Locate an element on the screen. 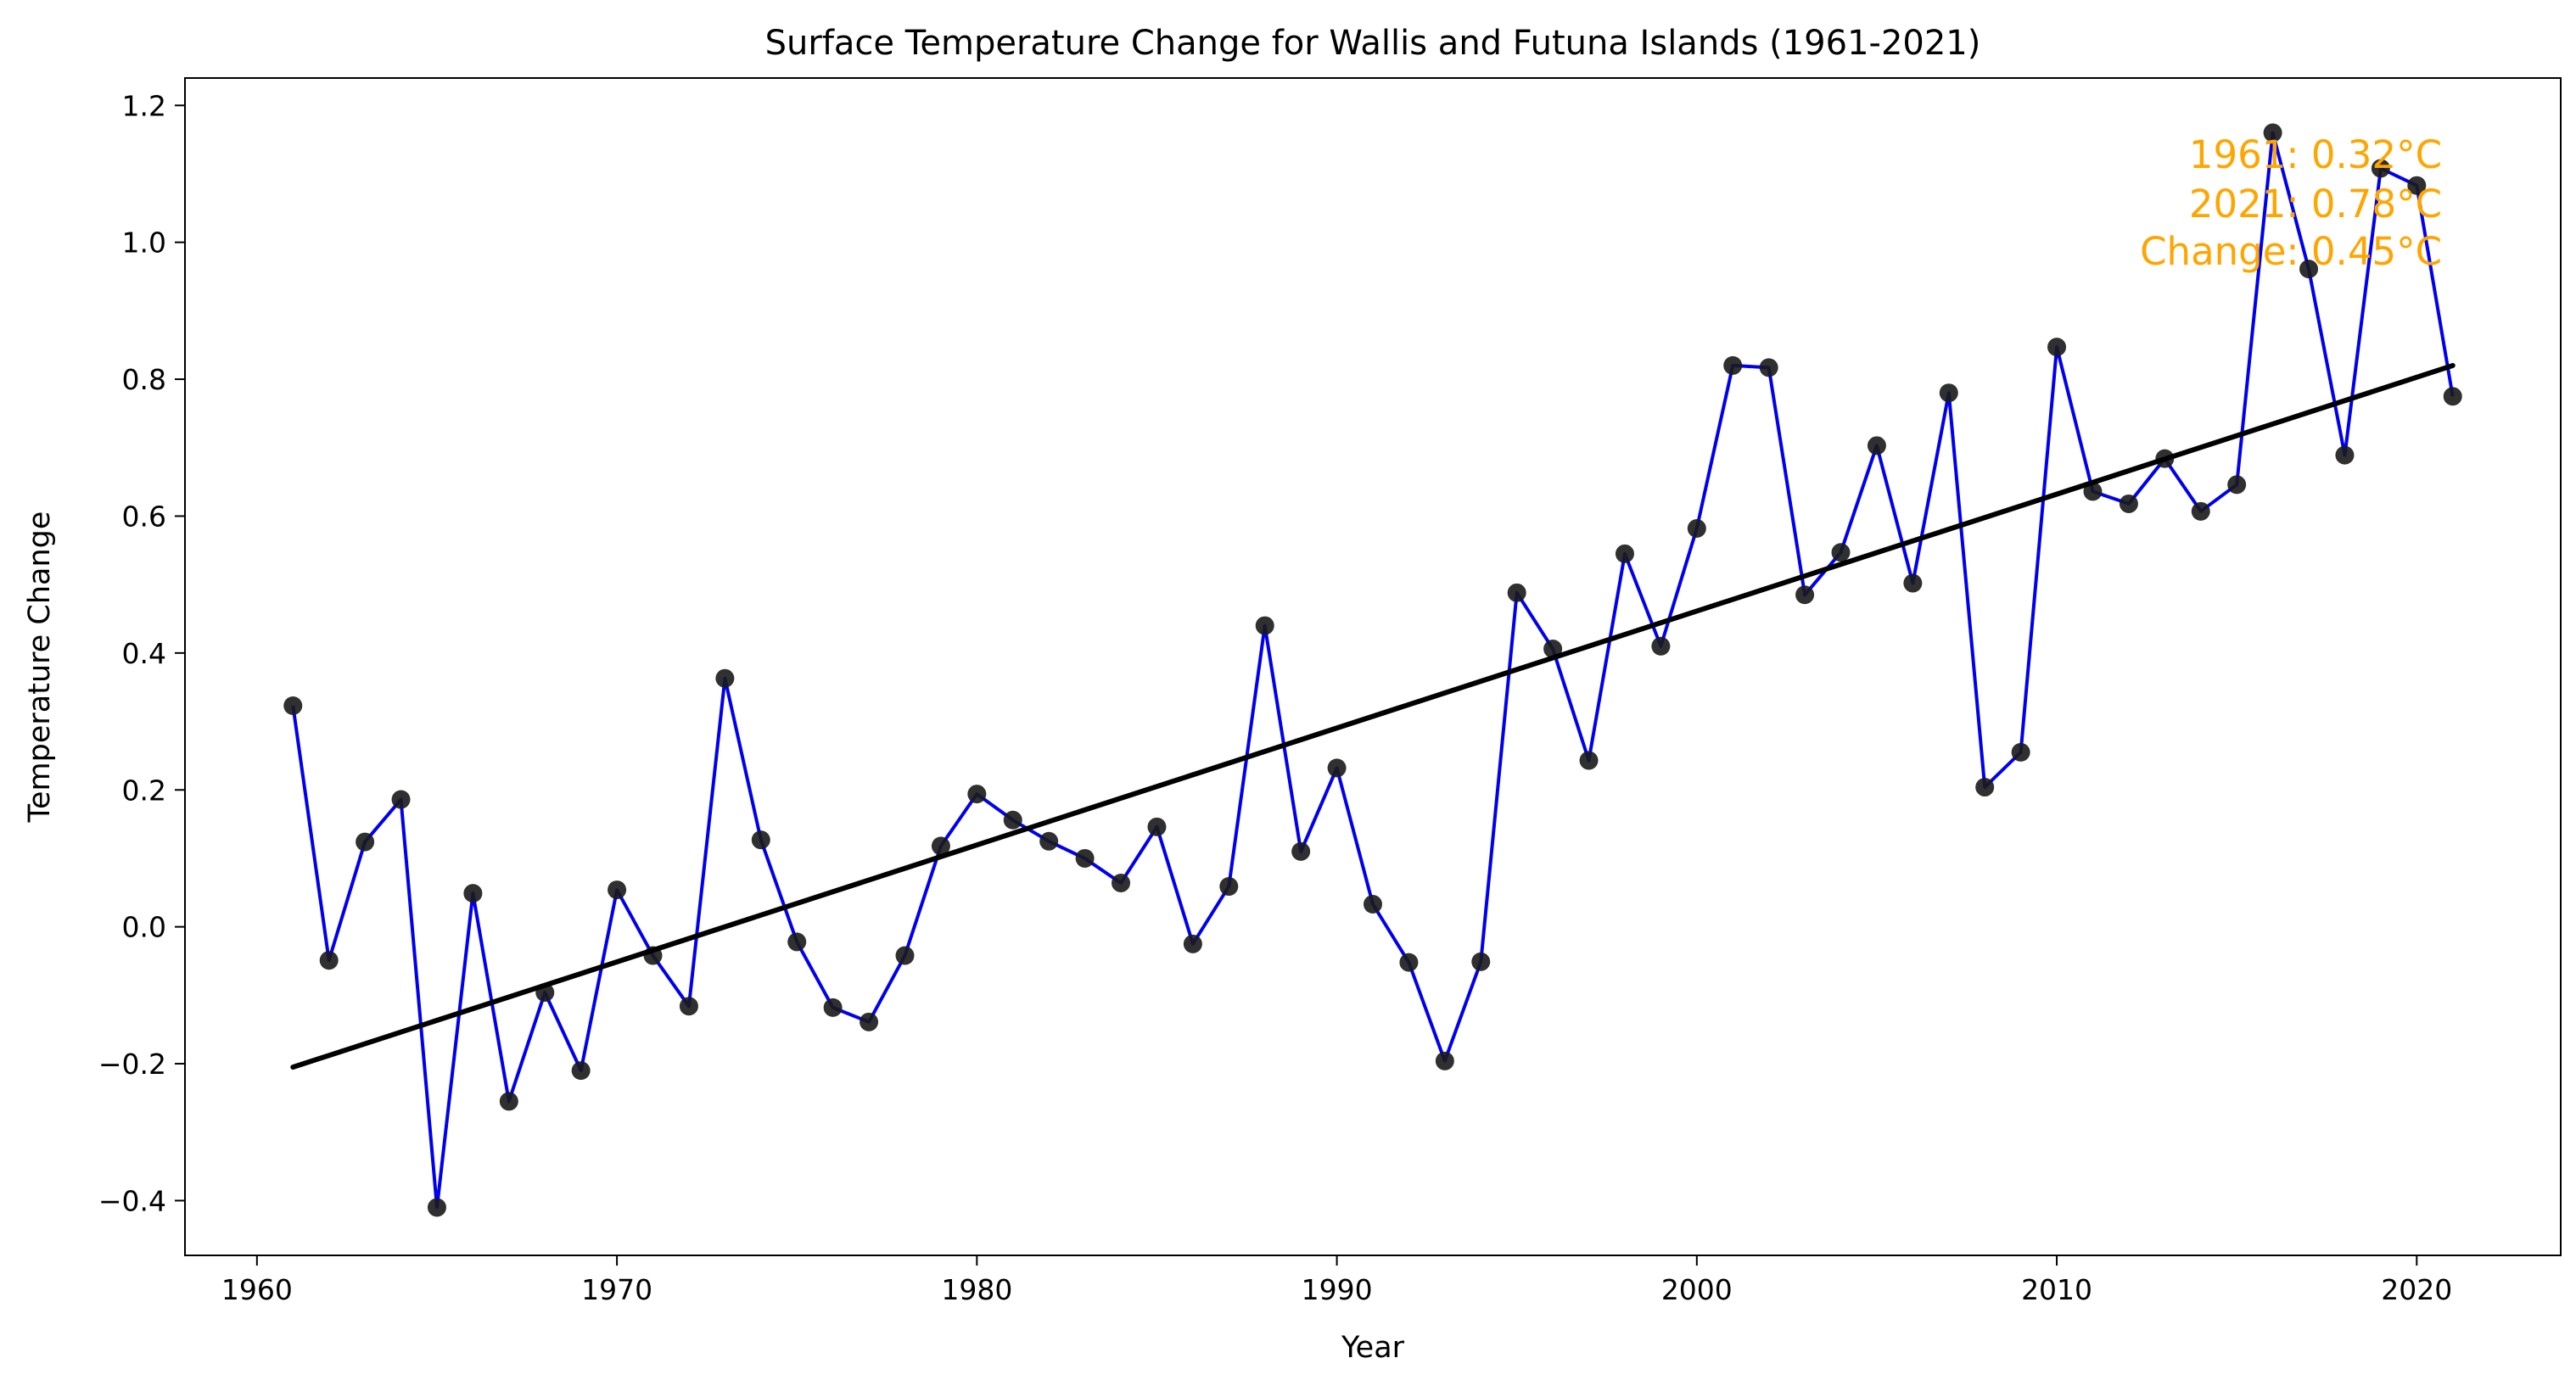  x-tick-label: 1980 is located at coordinates (976, 1290).